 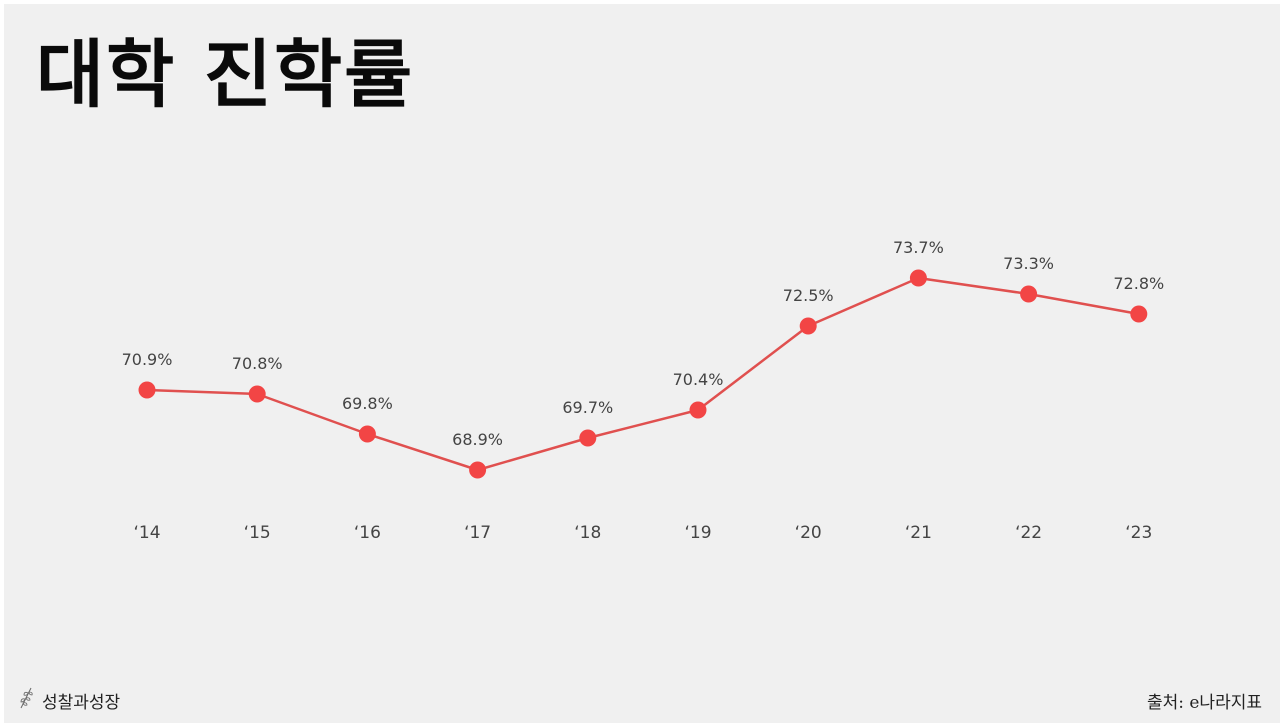 I want to click on x-tick-label: ‘17, so click(x=477, y=533).